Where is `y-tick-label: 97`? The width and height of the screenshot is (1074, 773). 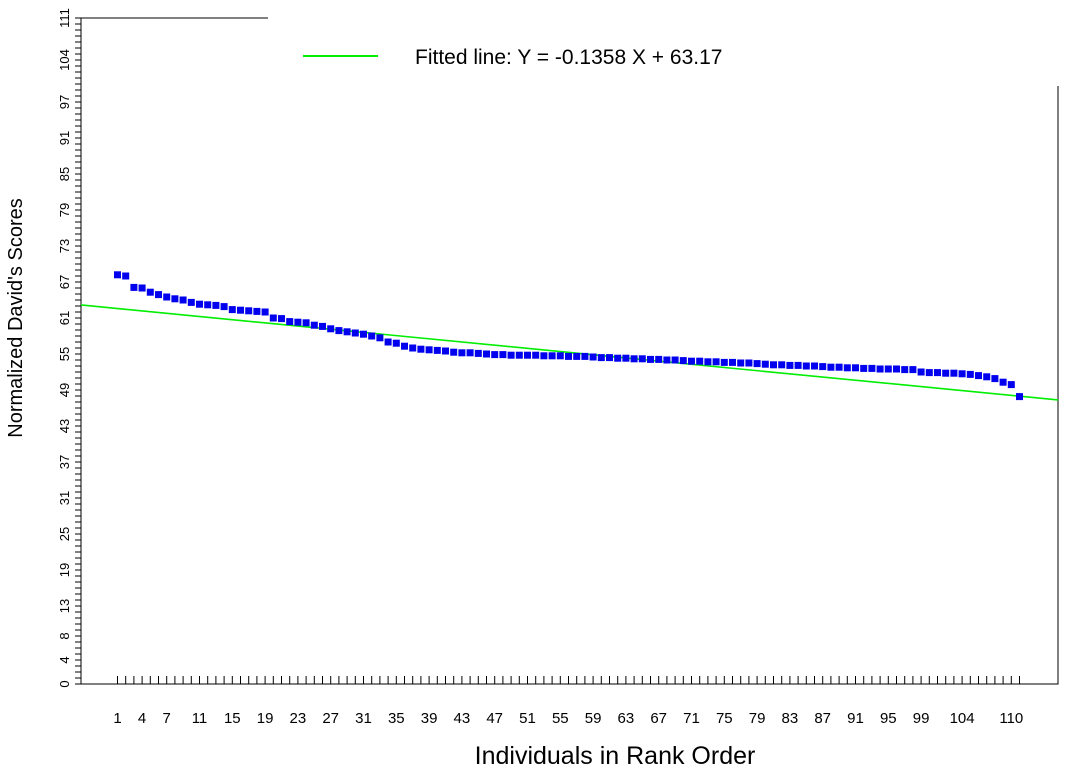 y-tick-label: 97 is located at coordinates (64, 102).